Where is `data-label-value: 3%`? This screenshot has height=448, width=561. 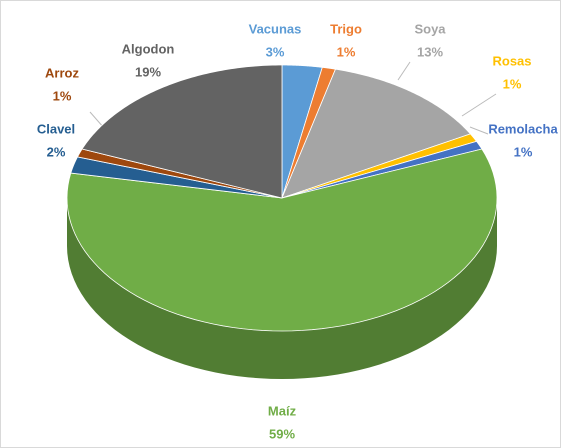
data-label-value: 3% is located at coordinates (275, 51).